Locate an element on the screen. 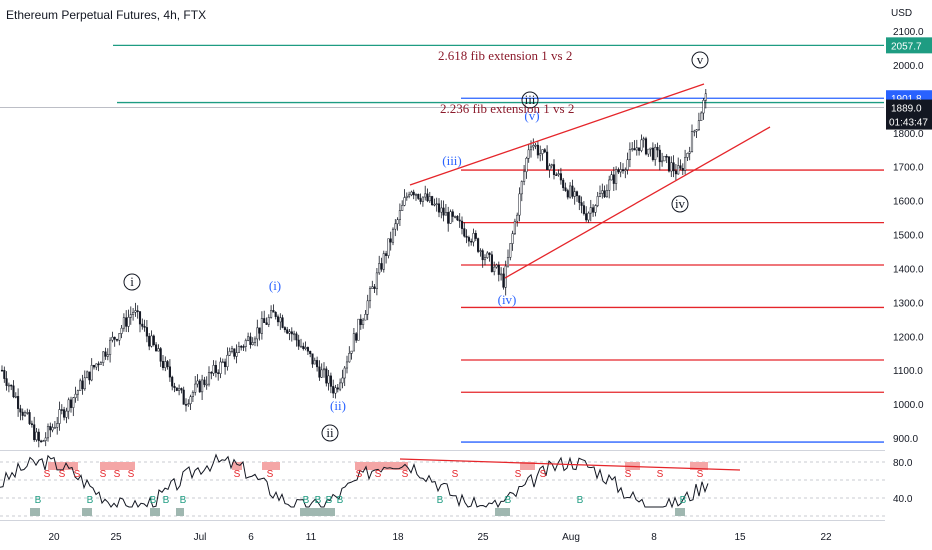 The height and width of the screenshot is (550, 932). price-tag-top-bg is located at coordinates (909, 45).